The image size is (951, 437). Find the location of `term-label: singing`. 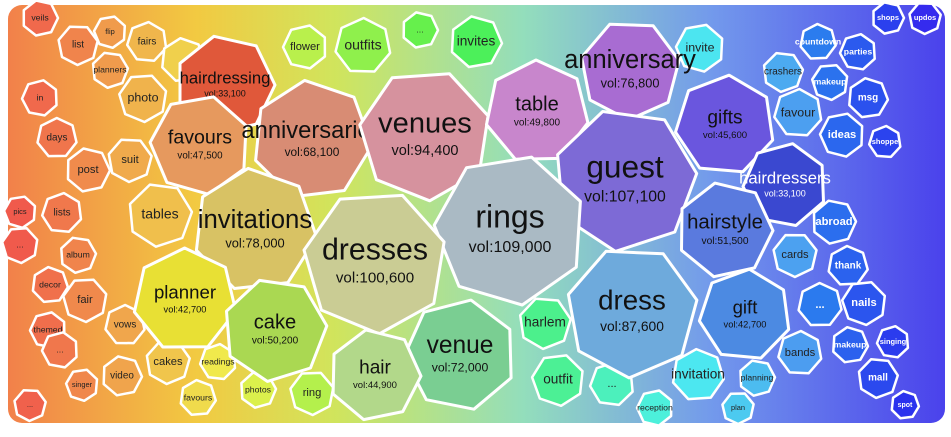

term-label: singing is located at coordinates (893, 341).